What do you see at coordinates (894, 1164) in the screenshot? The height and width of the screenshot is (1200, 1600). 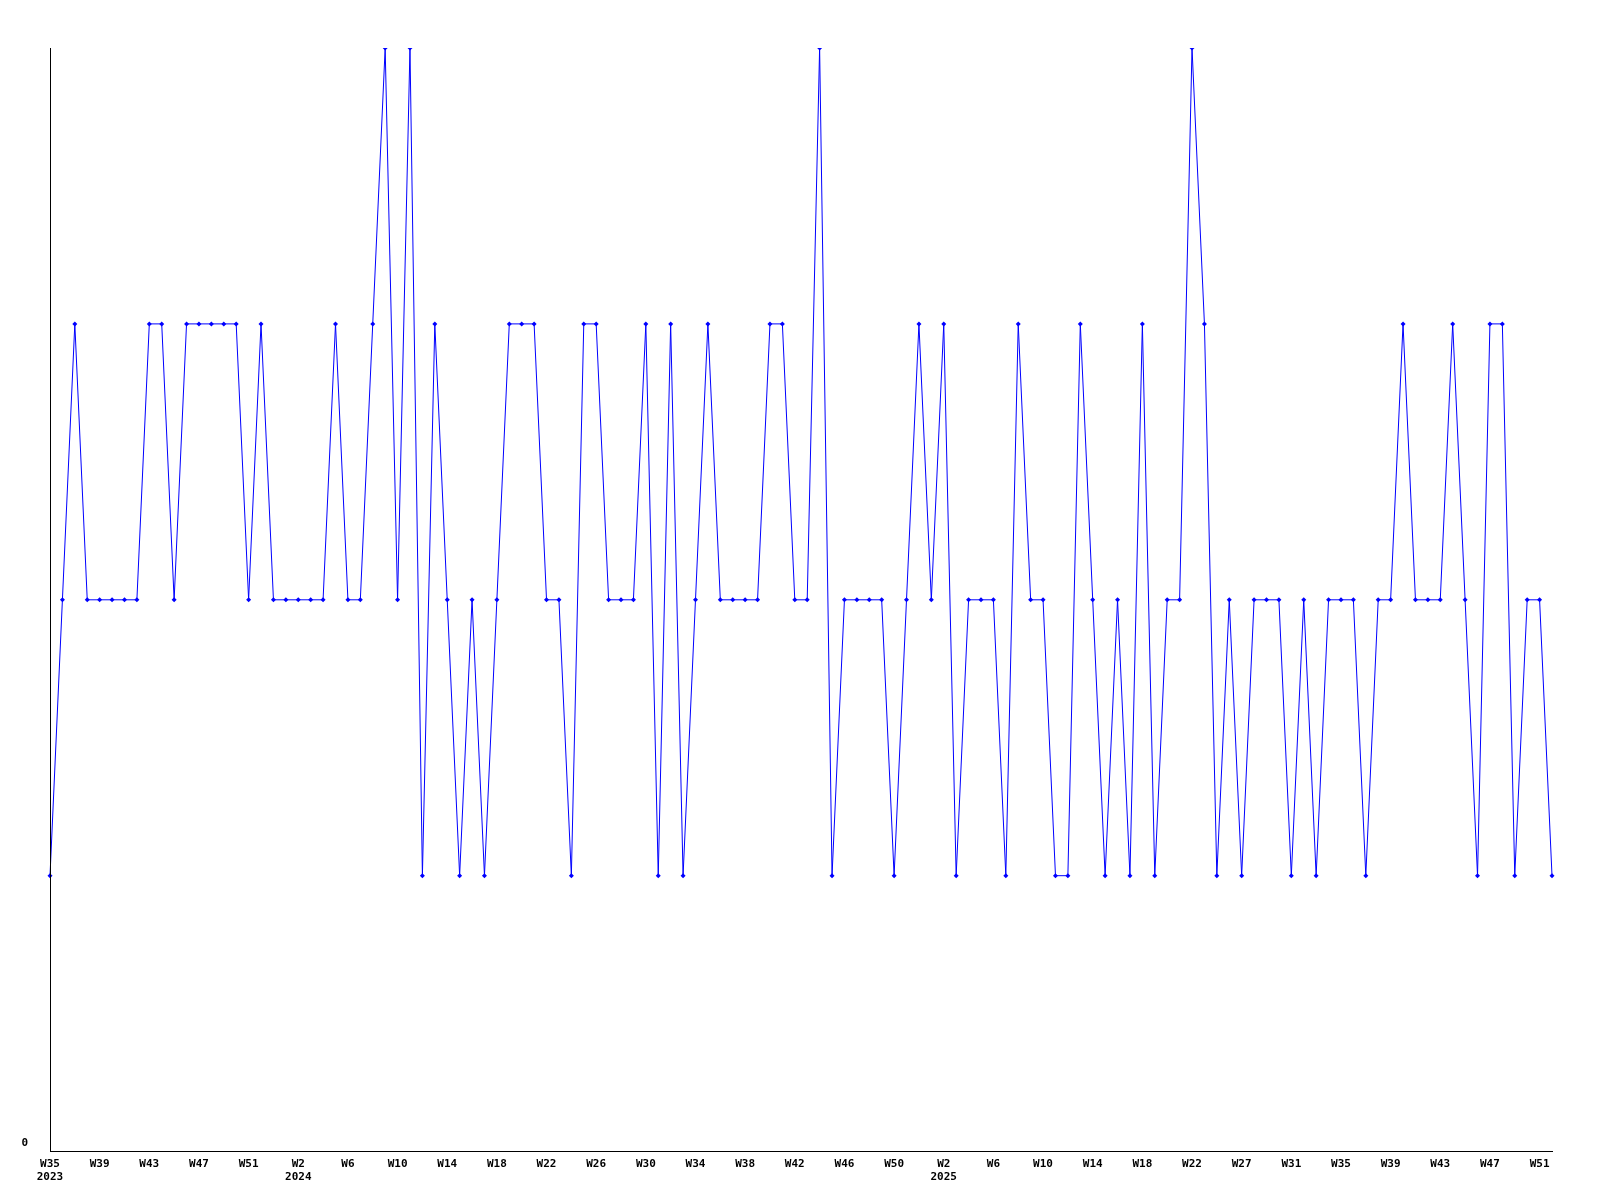 I see `x-tick-label: W50` at bounding box center [894, 1164].